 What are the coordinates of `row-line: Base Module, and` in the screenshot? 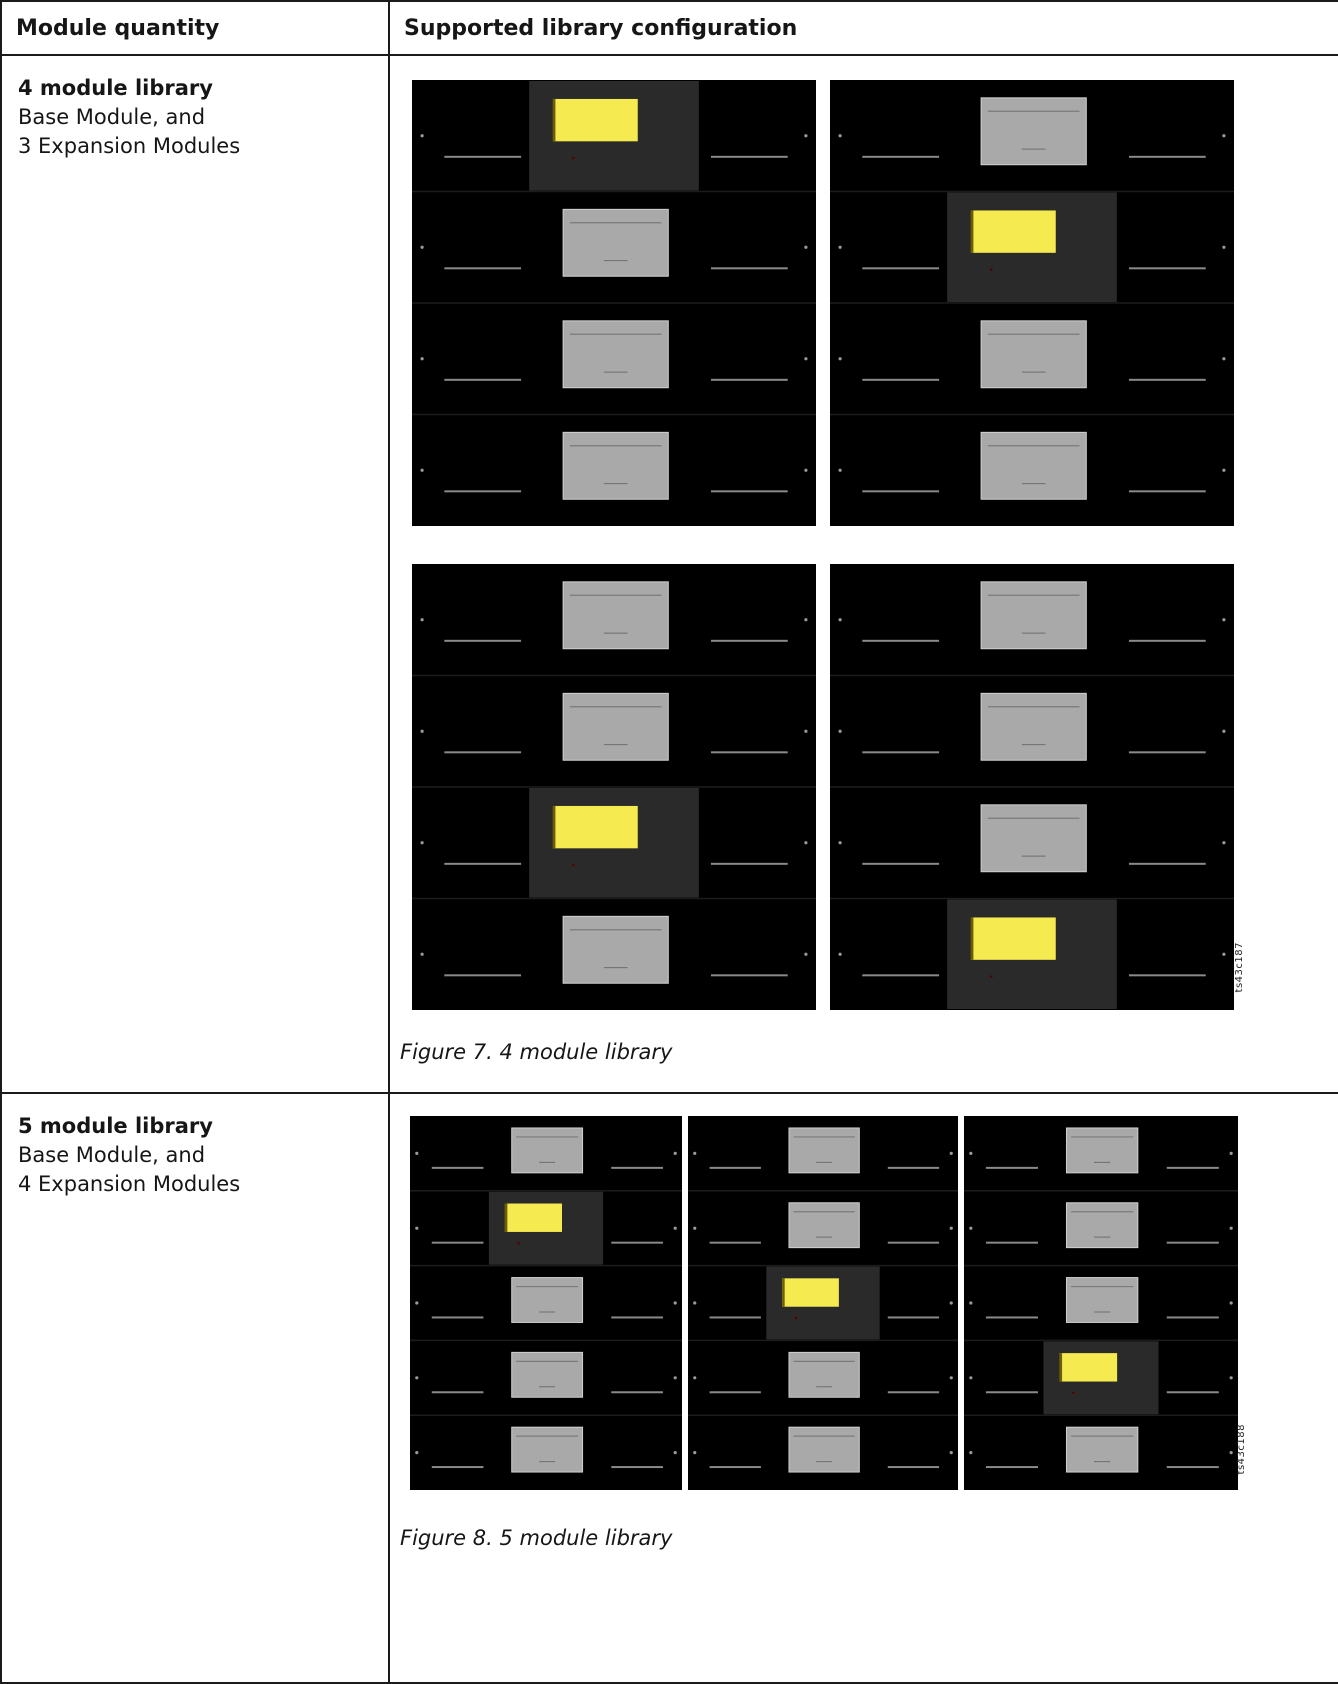 It's located at (112, 117).